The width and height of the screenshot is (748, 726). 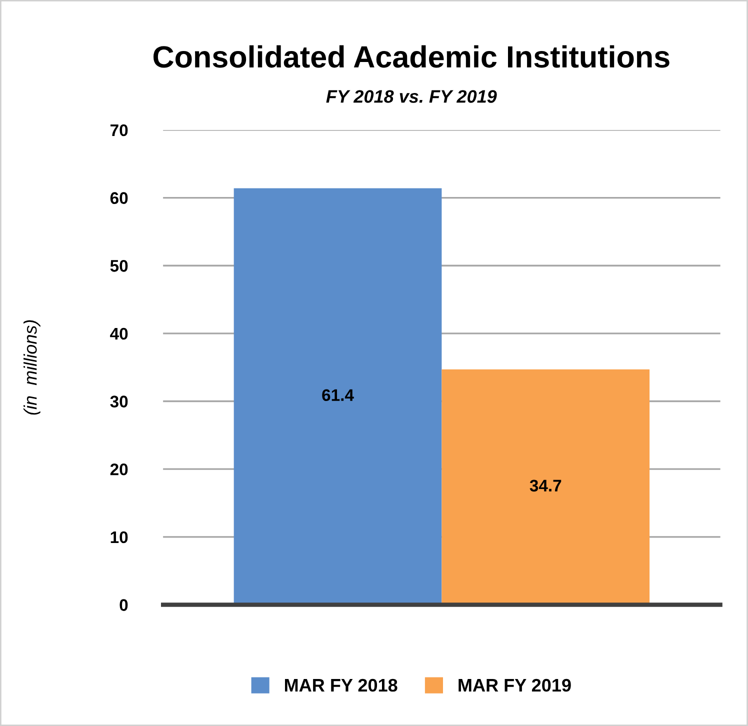 I want to click on legend-label: MAR FY 2018, so click(x=341, y=685).